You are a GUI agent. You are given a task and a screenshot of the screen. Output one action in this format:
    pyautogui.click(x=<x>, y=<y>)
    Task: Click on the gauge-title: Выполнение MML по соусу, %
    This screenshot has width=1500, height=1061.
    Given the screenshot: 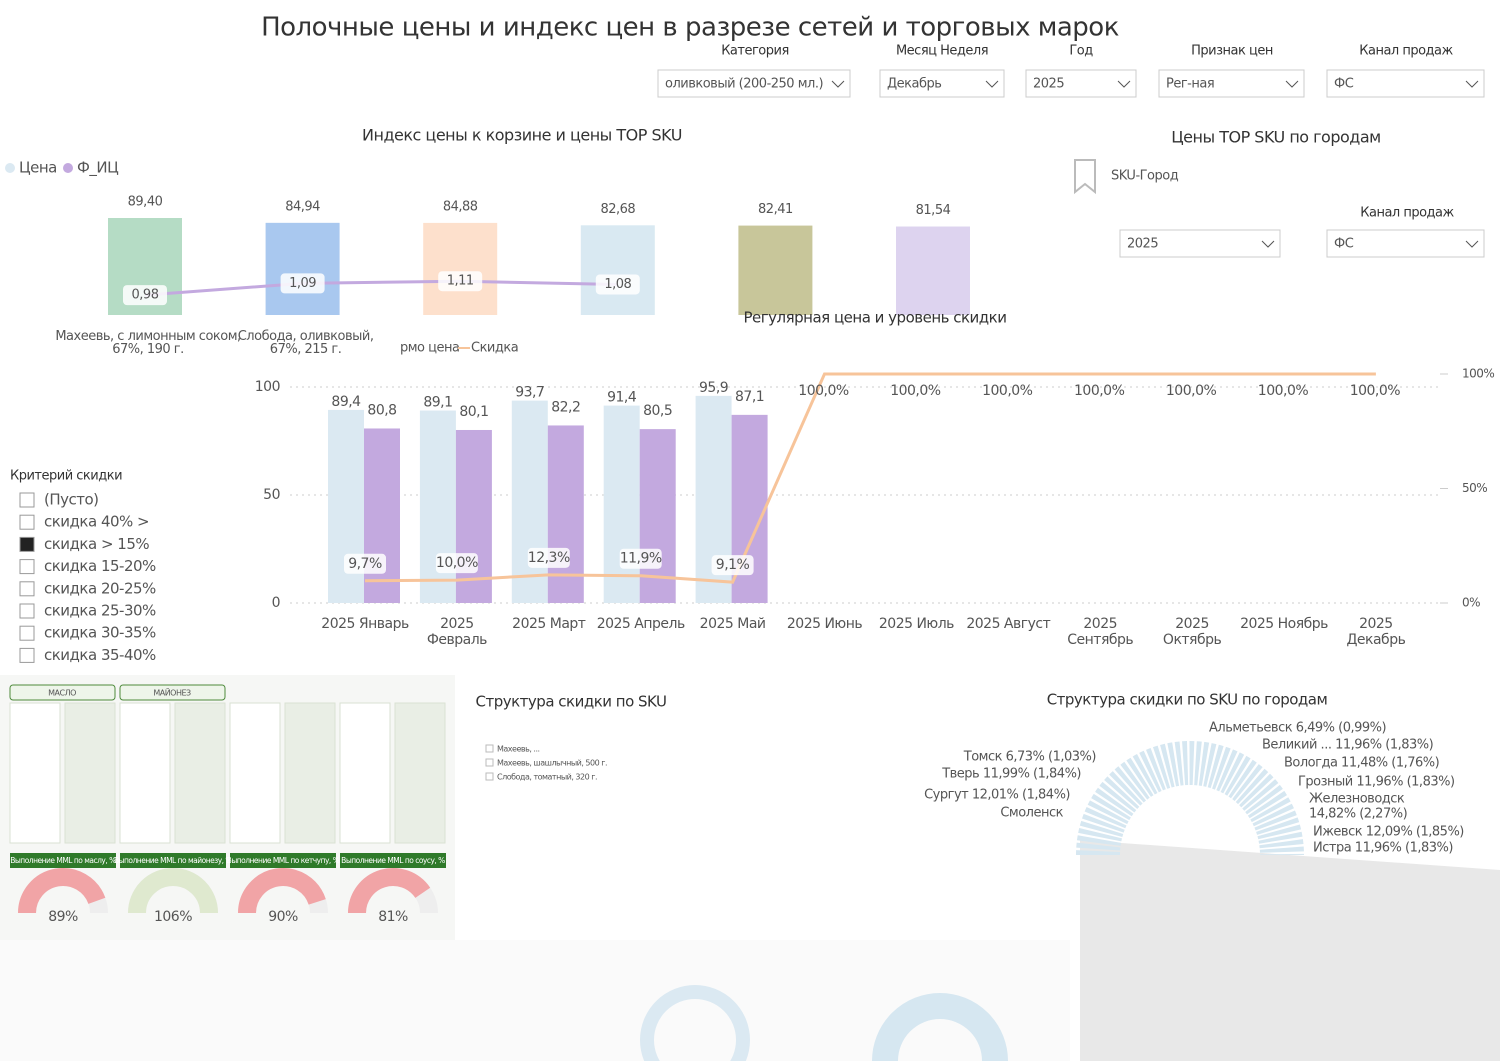 What is the action you would take?
    pyautogui.click(x=393, y=860)
    